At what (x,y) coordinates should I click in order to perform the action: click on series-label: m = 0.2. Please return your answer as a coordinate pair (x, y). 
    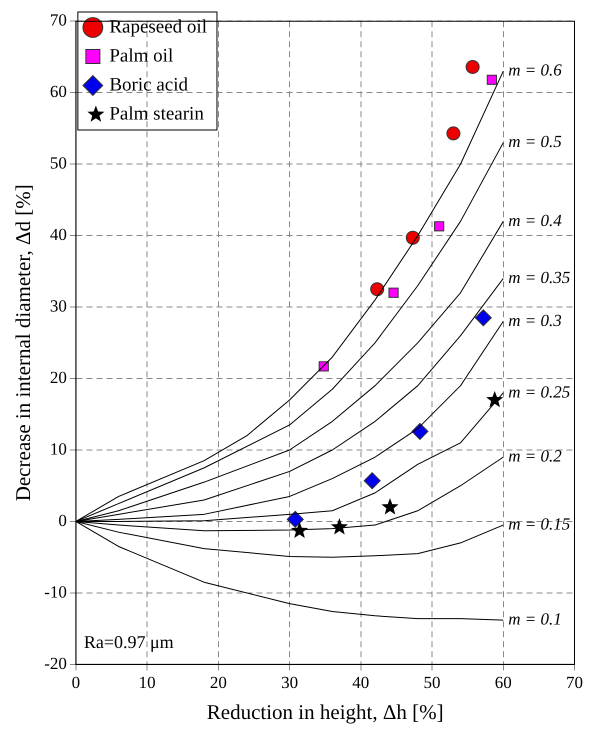
    Looking at the image, I should click on (535, 456).